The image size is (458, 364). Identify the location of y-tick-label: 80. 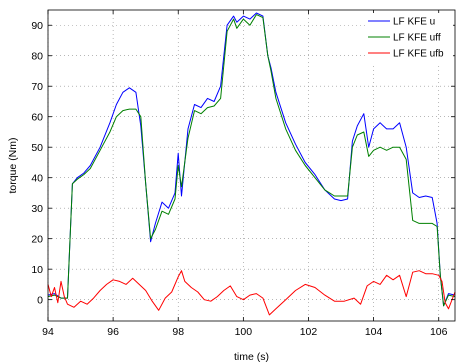
(37, 57).